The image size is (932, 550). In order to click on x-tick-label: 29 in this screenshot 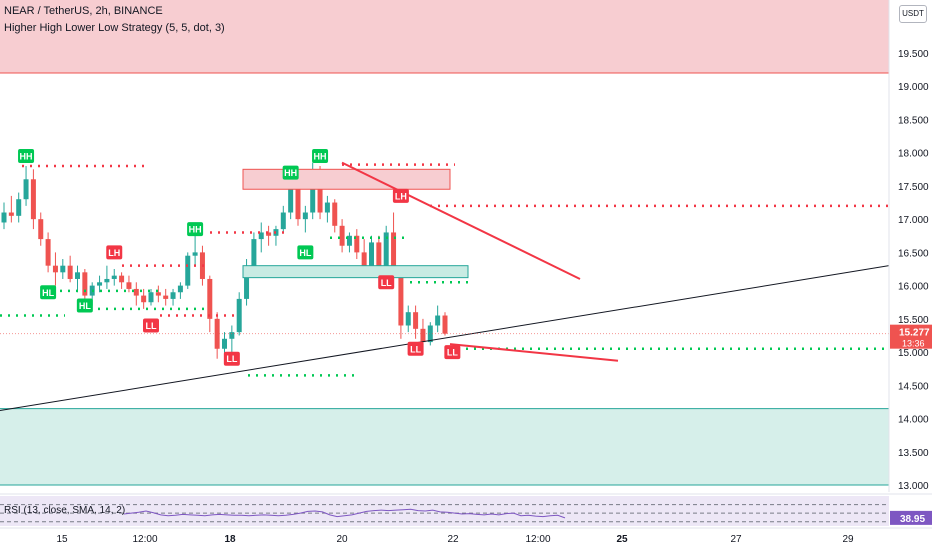, I will do `click(848, 539)`.